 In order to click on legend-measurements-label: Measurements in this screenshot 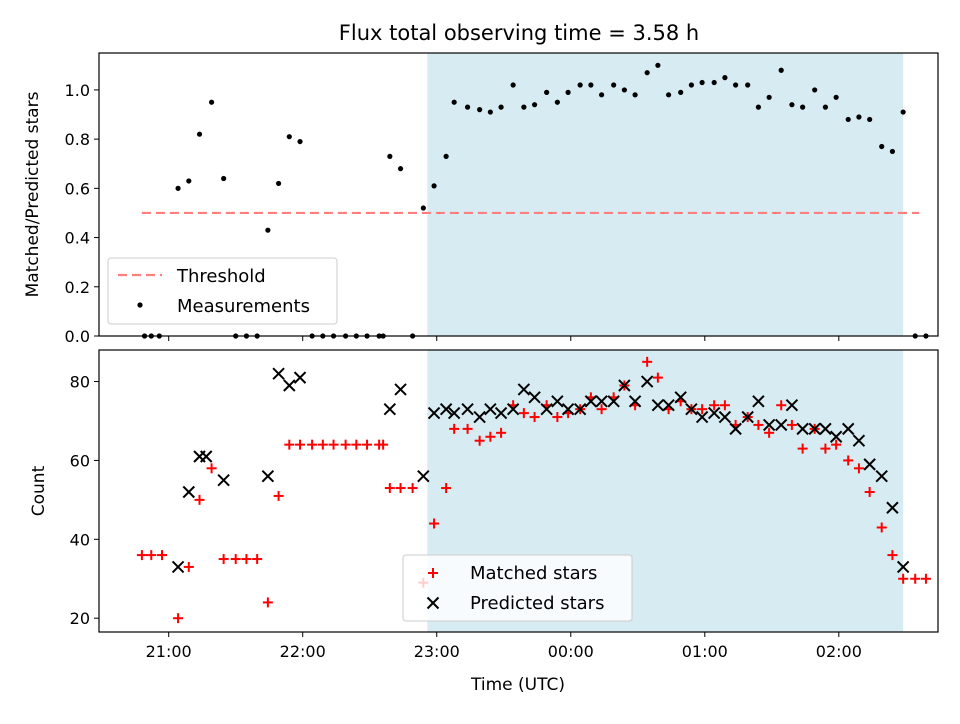, I will do `click(243, 306)`.